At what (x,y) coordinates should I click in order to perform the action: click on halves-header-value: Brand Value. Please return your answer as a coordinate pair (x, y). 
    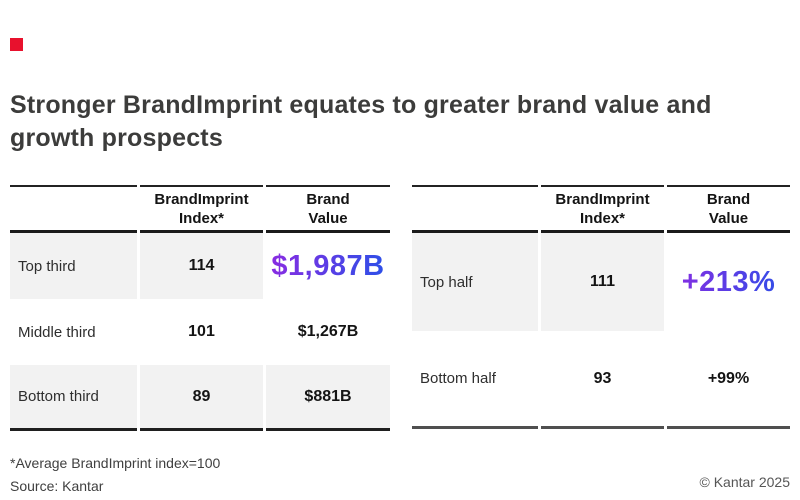
    Looking at the image, I should click on (728, 209).